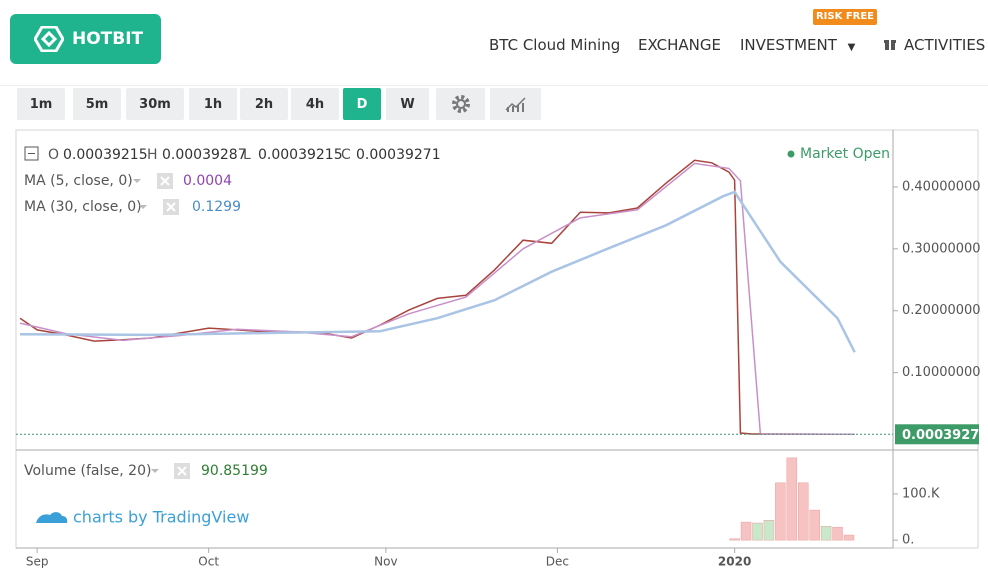 The image size is (988, 579). Describe the element at coordinates (97, 104) in the screenshot. I see `interval-button: 5m` at that location.